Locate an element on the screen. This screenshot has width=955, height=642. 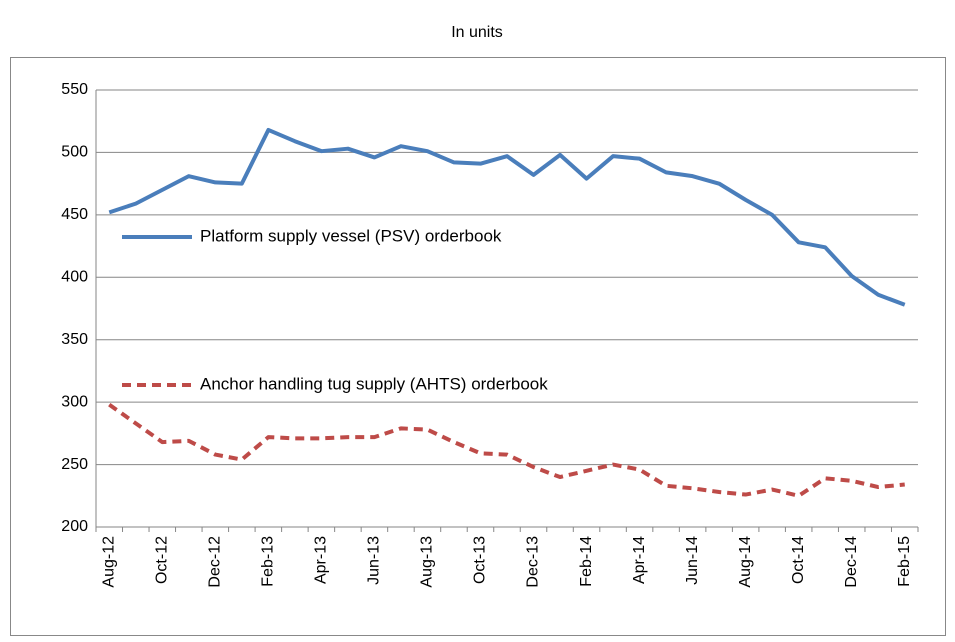
x-tick-label: Aug-14 is located at coordinates (745, 562).